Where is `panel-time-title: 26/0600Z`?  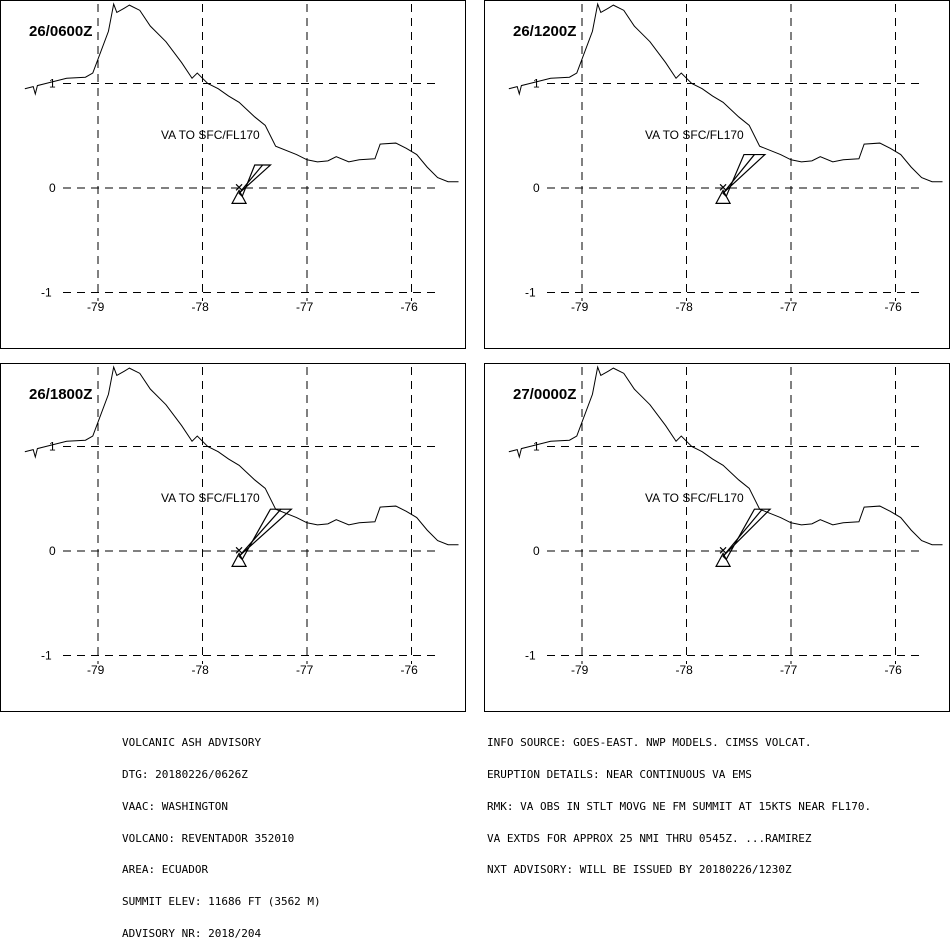
panel-time-title: 26/0600Z is located at coordinates (60, 31).